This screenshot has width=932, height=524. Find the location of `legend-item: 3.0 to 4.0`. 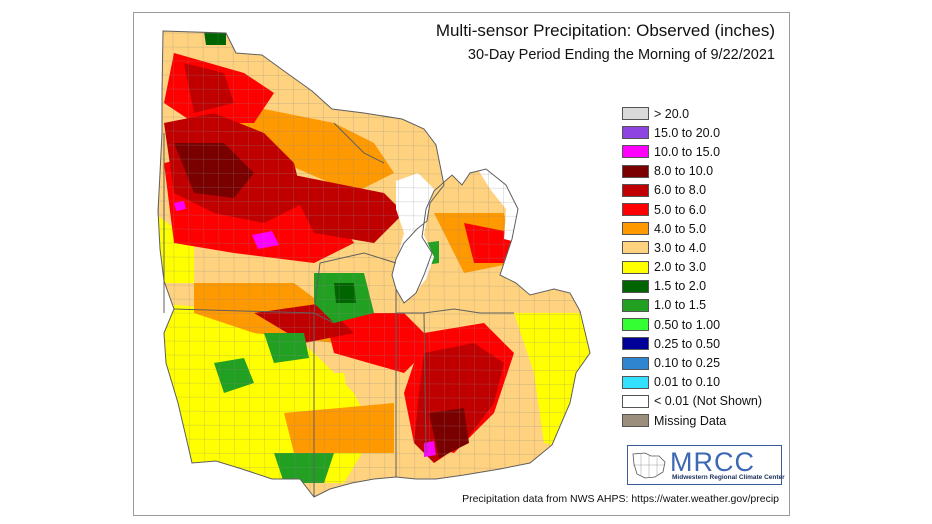

legend-item: 3.0 to 4.0 is located at coordinates (702, 247).